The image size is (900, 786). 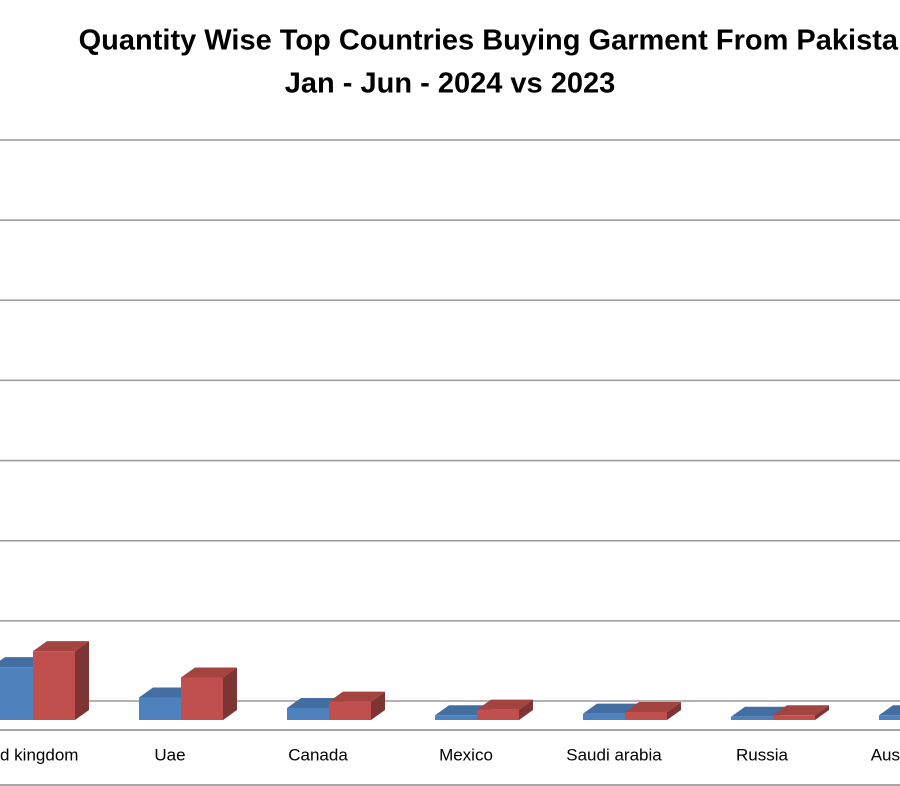 What do you see at coordinates (614, 754) in the screenshot?
I see `x-tick-label: Saudi arabia` at bounding box center [614, 754].